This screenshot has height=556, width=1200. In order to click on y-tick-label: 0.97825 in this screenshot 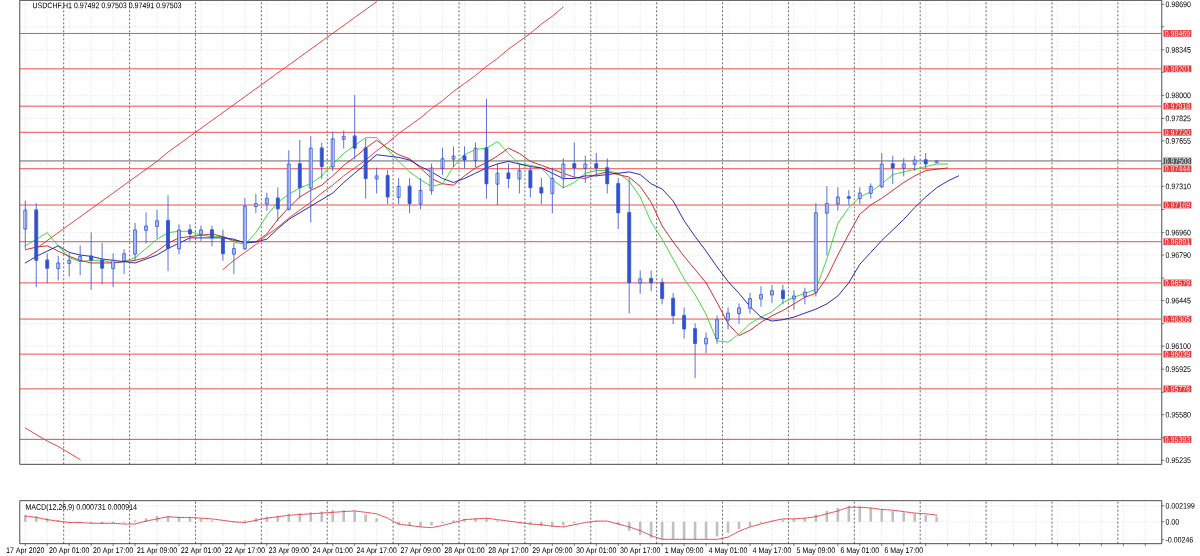, I will do `click(1178, 118)`.